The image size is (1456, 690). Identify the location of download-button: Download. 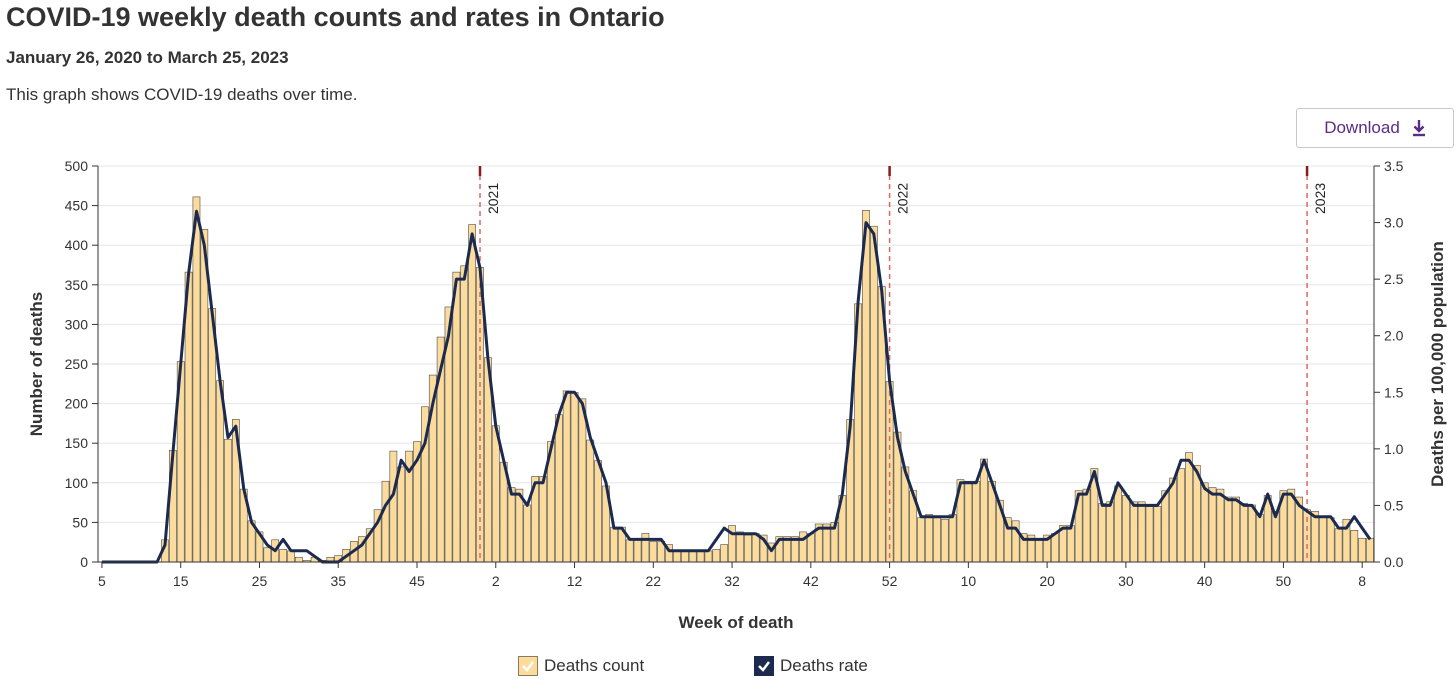
(1375, 128).